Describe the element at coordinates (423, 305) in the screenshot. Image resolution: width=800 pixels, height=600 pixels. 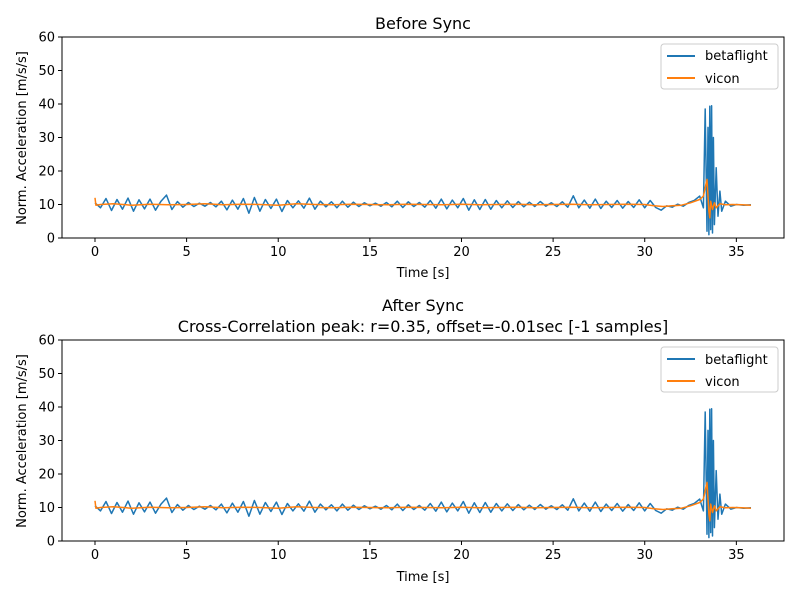
I see `chart-title: After Sync` at that location.